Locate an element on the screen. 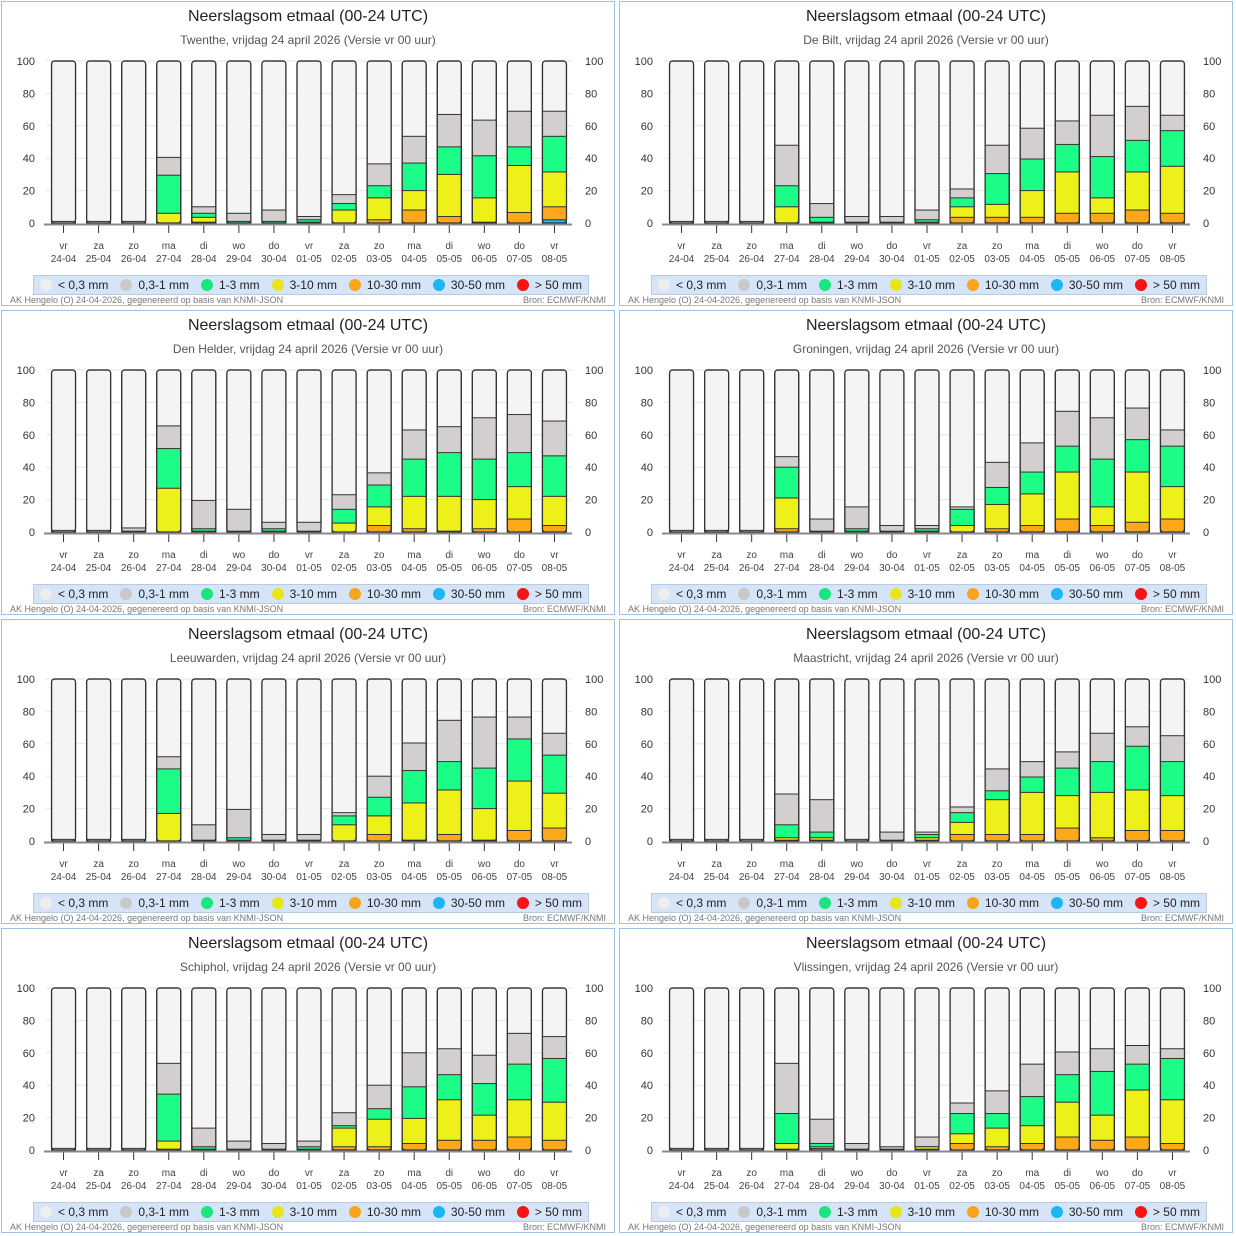 Image resolution: width=1236 pixels, height=1236 pixels. bar-segment-10-30mm is located at coordinates (1102, 218).